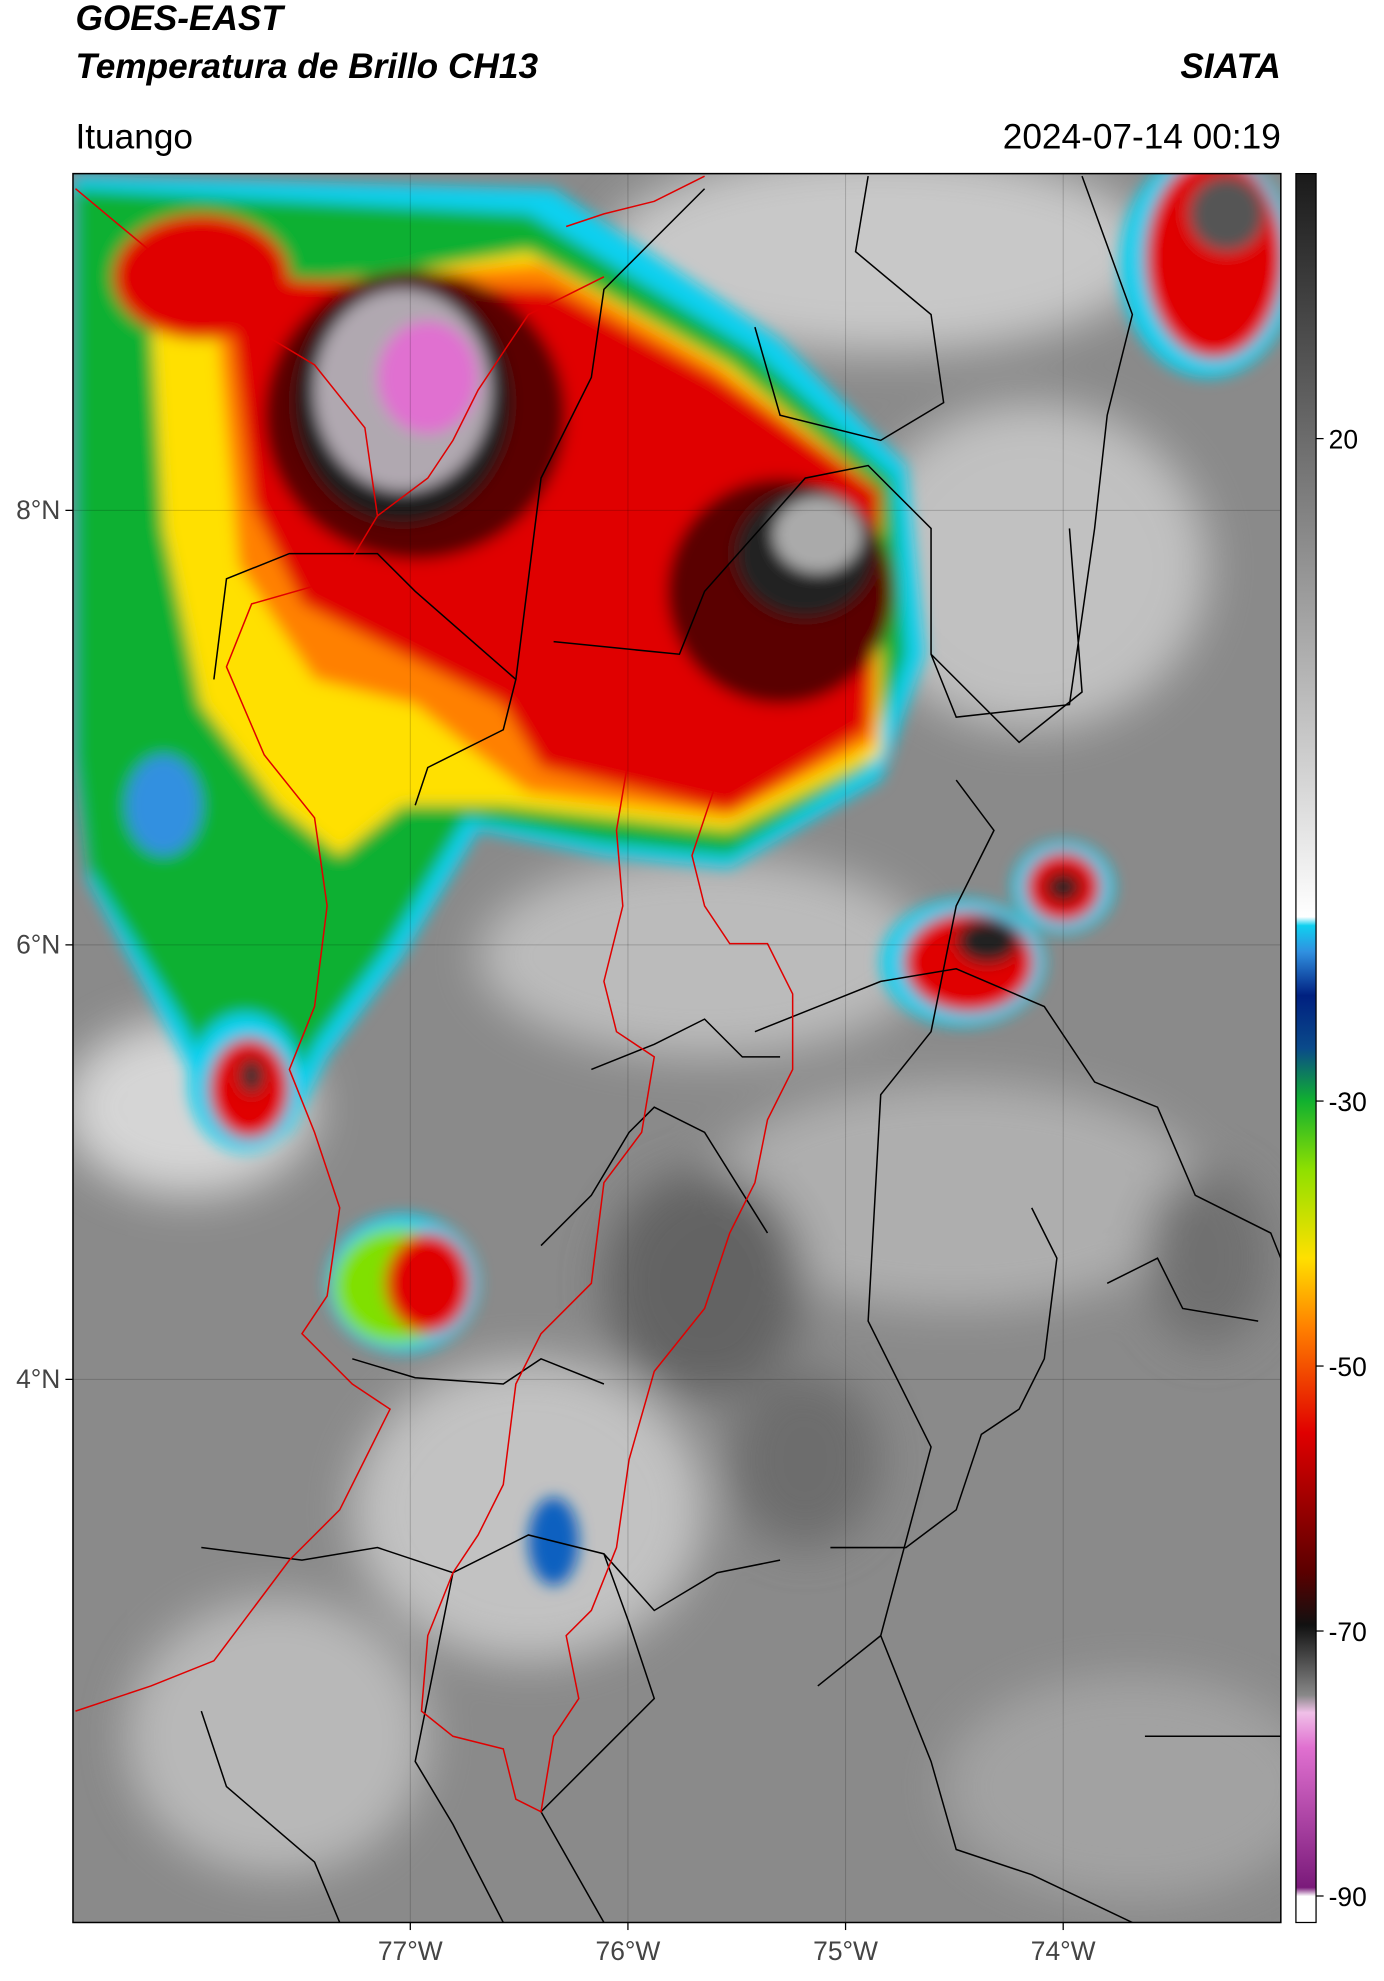 The height and width of the screenshot is (1981, 1384). Describe the element at coordinates (134, 136) in the screenshot. I see `location: Ituango` at that location.